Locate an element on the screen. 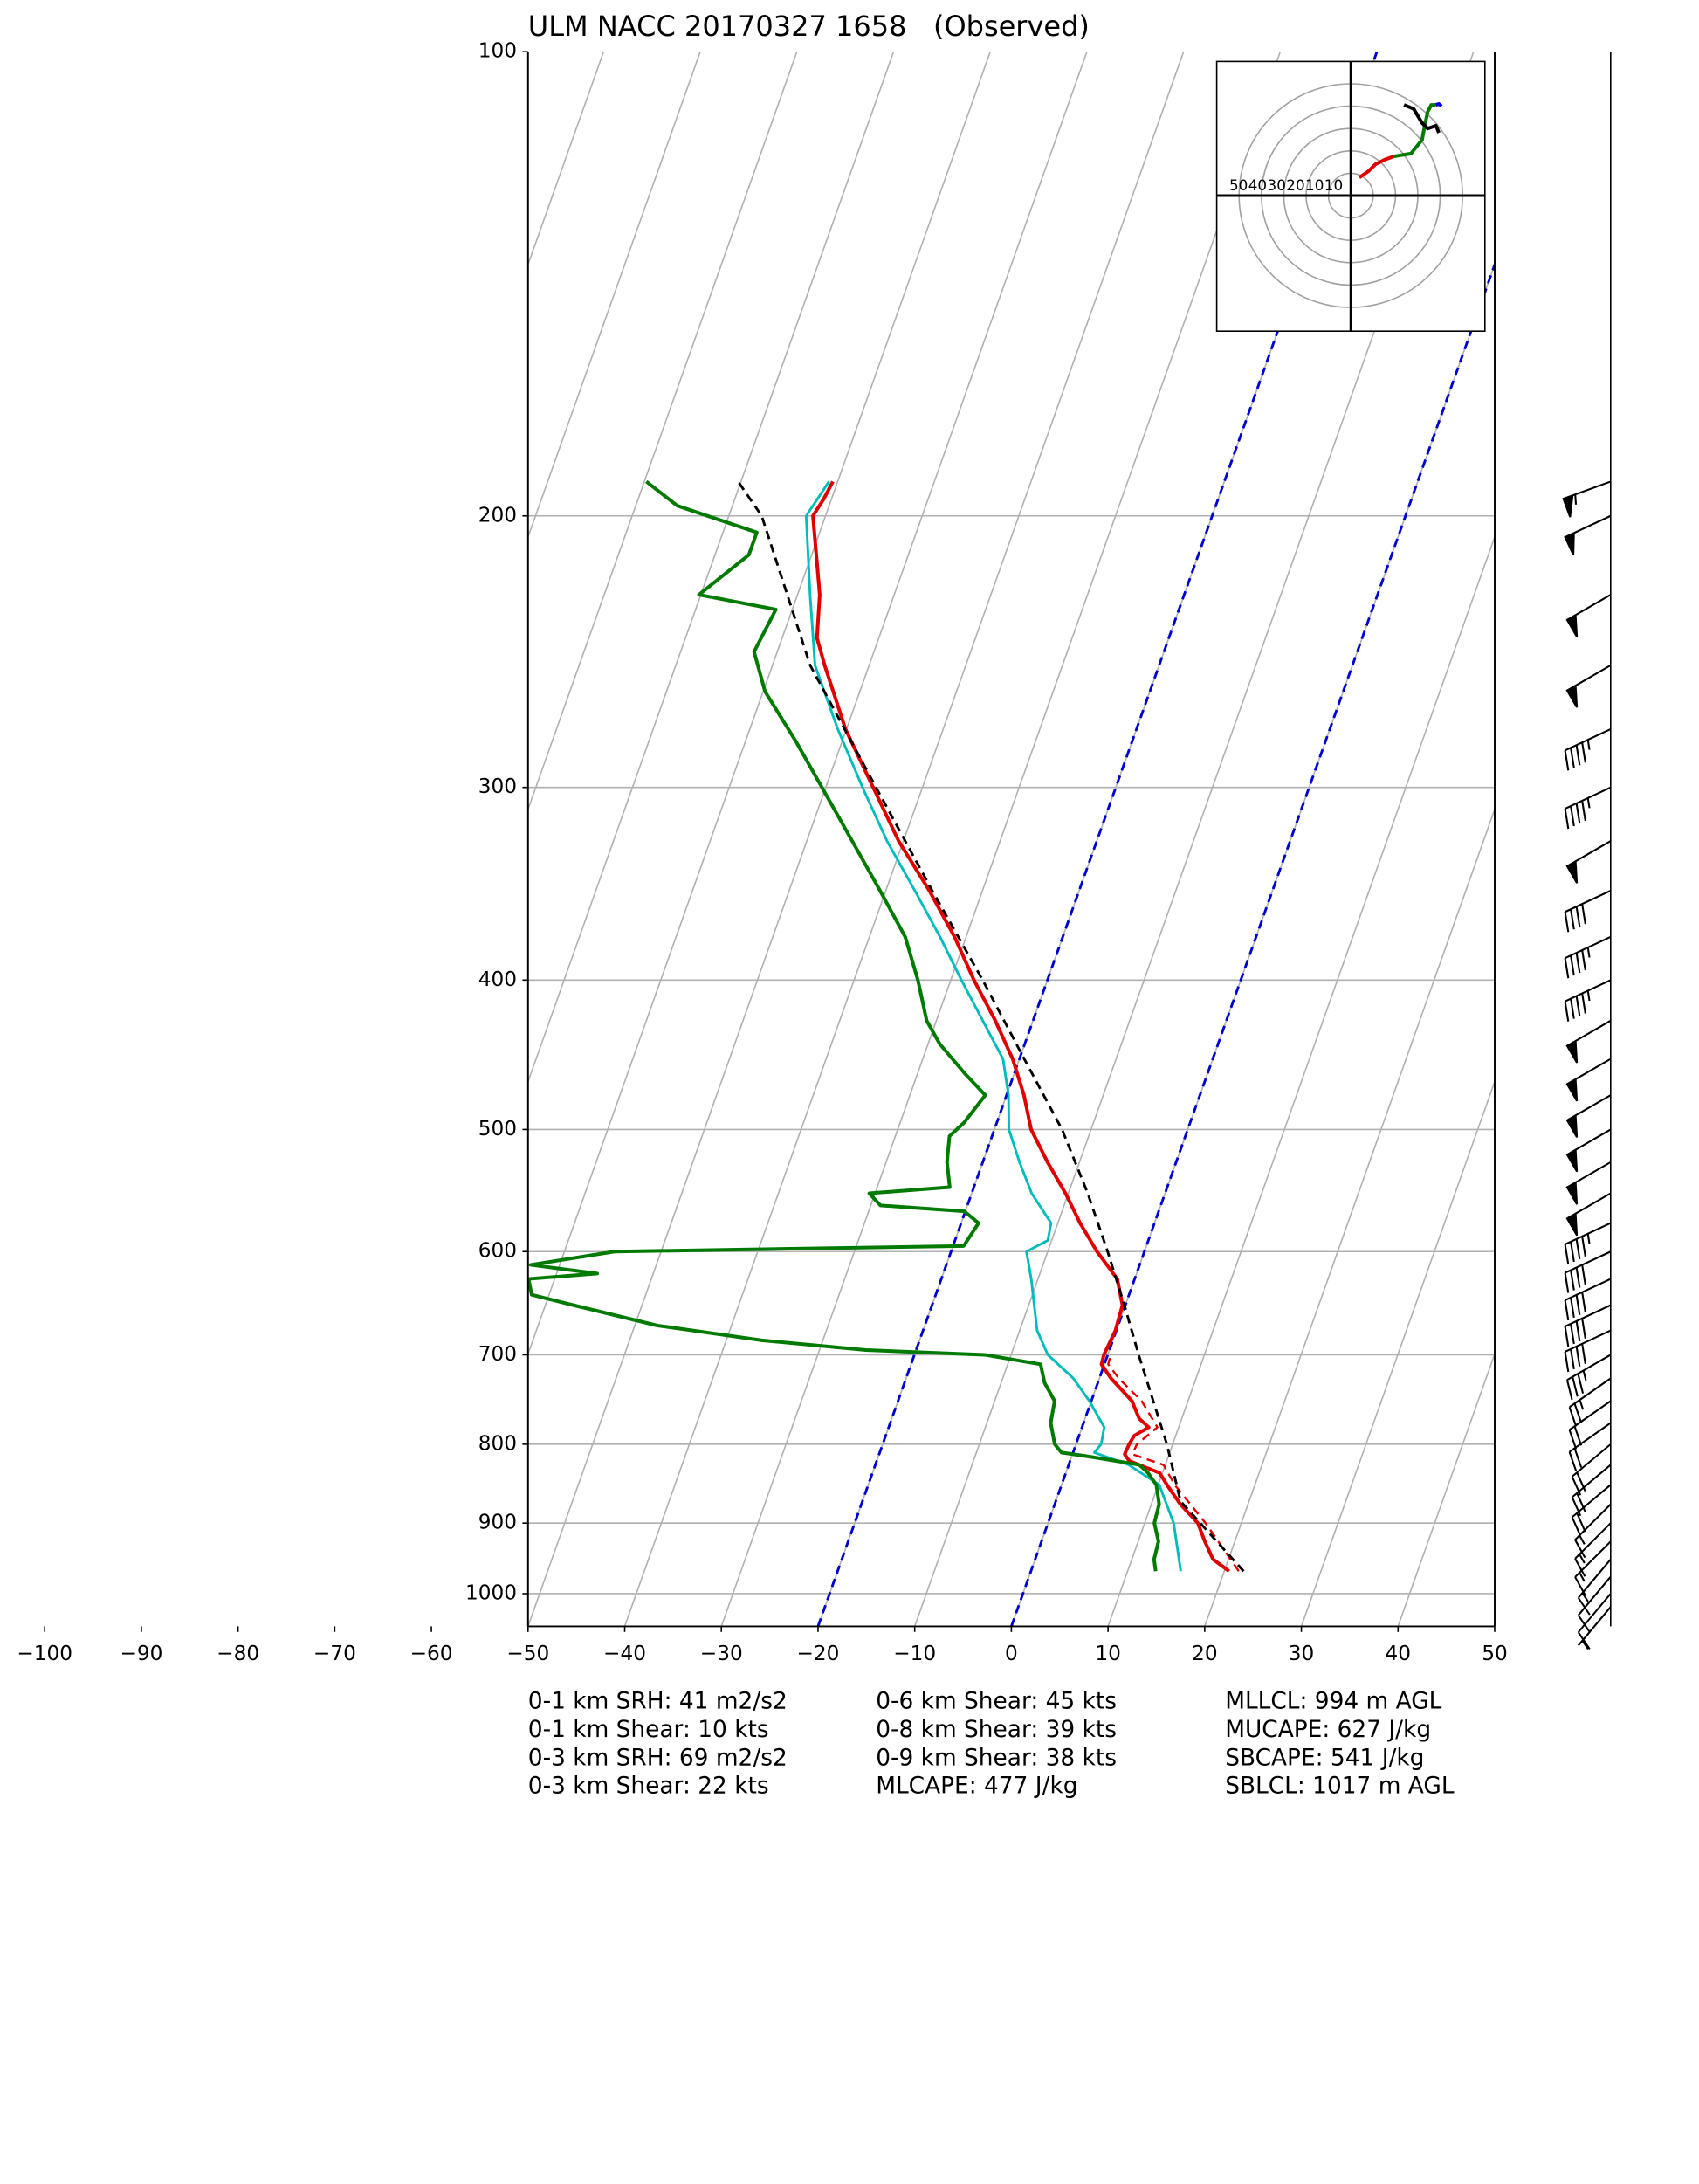  x-tick-label: −90 is located at coordinates (141, 1653).